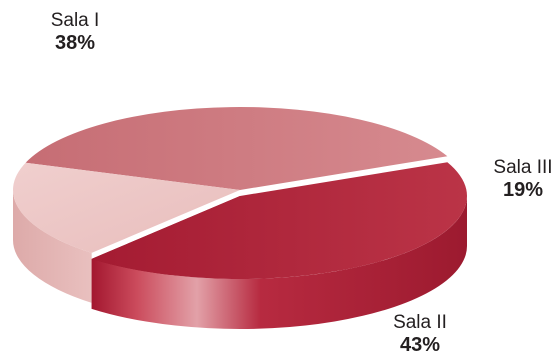  I want to click on slice-percent: 19%, so click(523, 189).